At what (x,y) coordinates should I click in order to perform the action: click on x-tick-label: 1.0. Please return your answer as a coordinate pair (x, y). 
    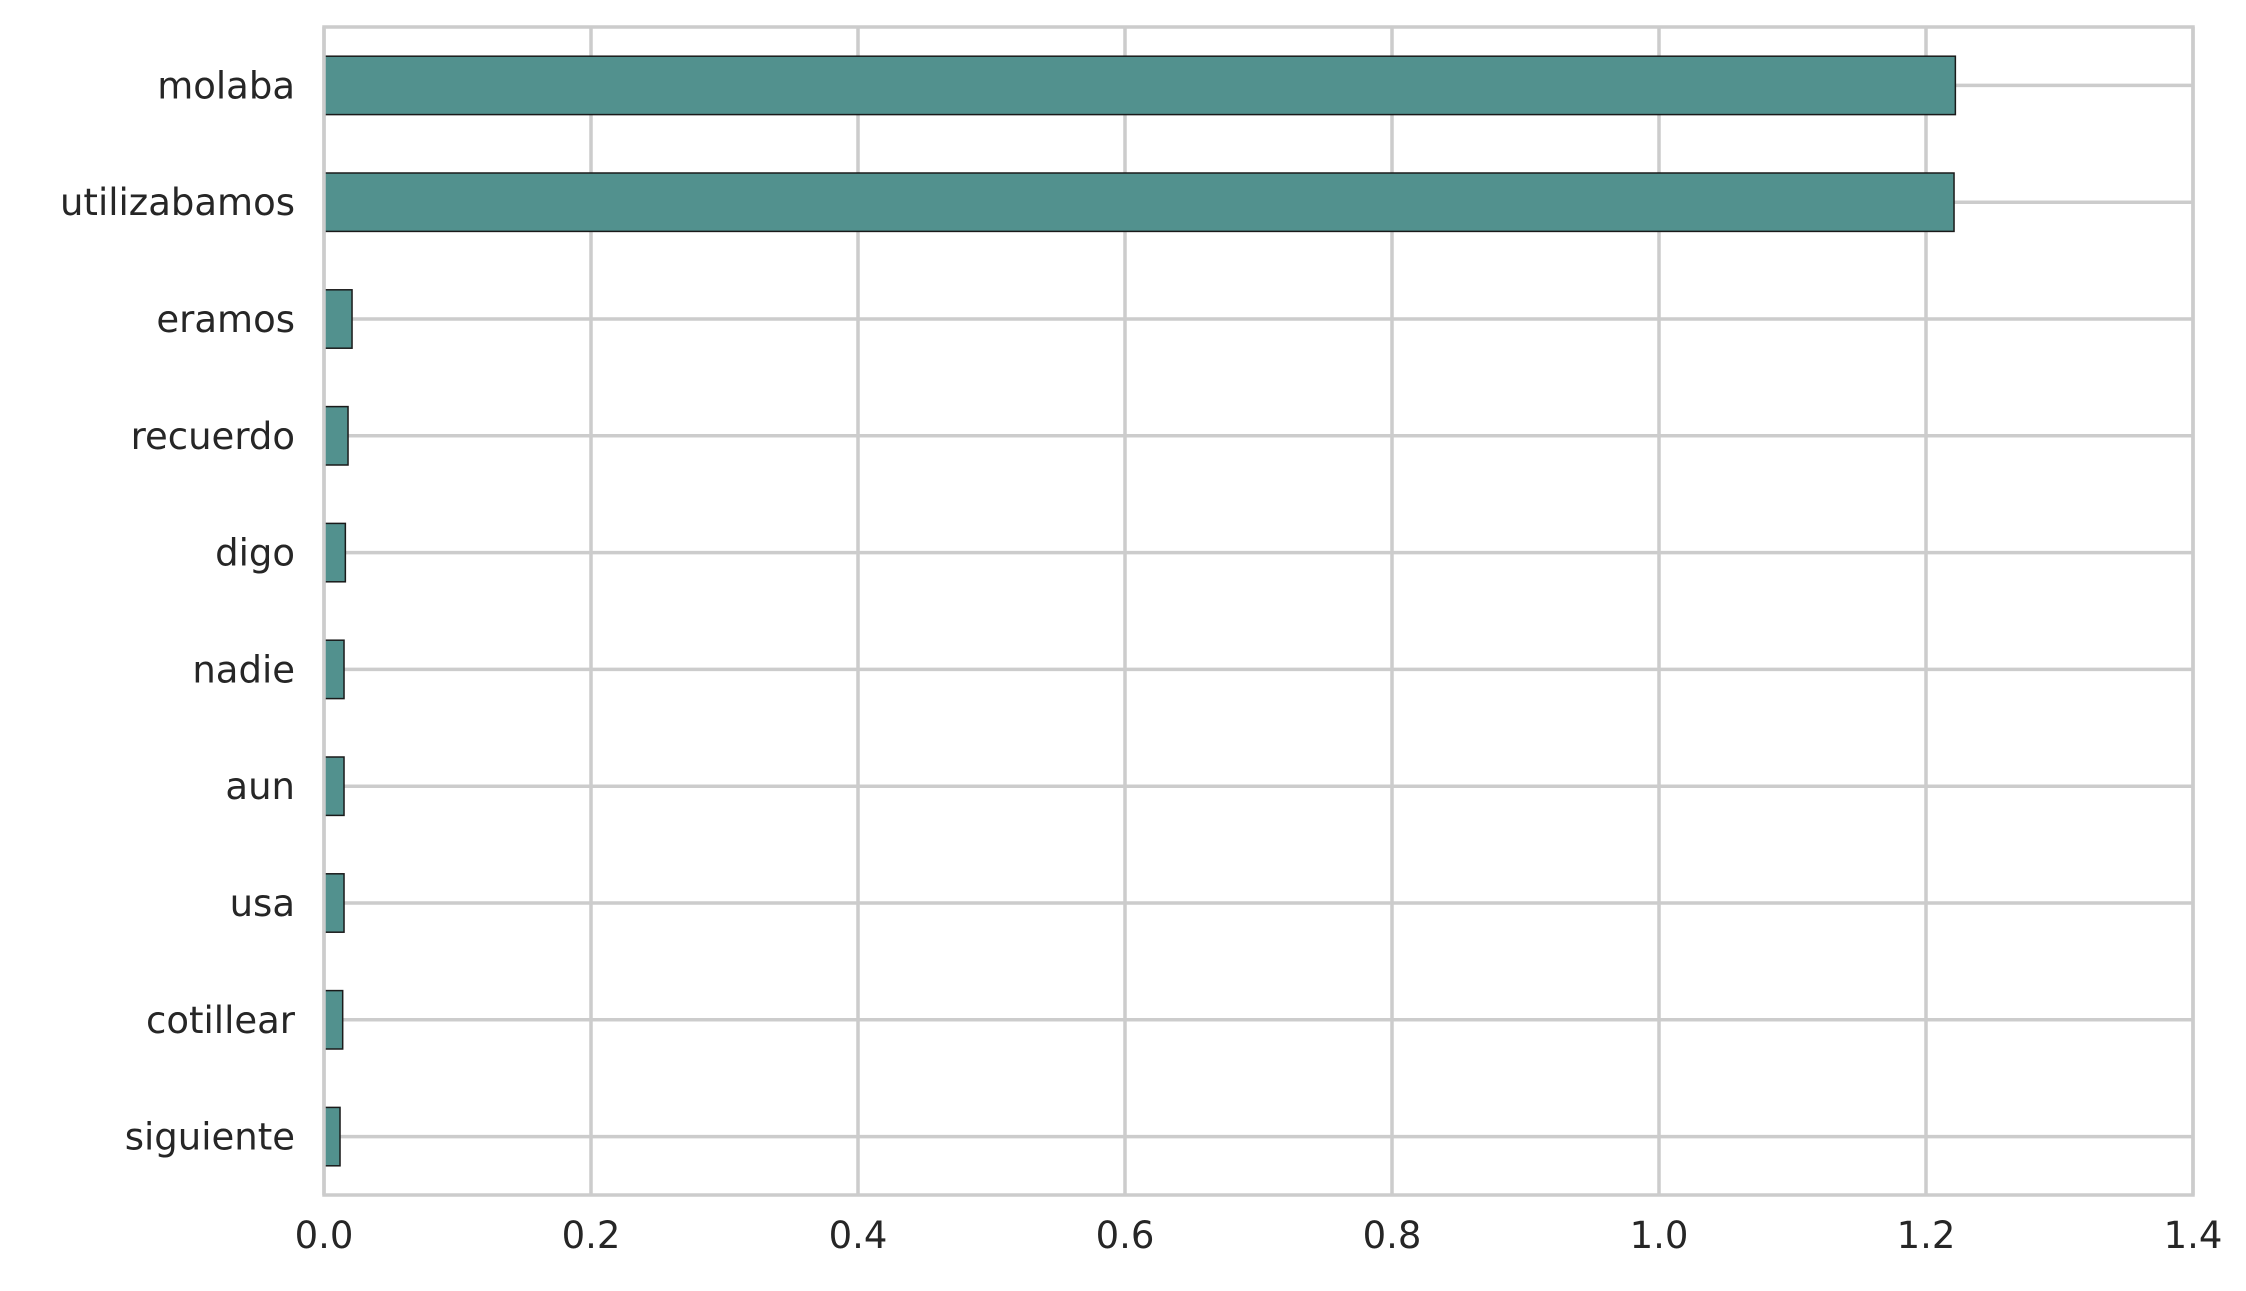
    Looking at the image, I should click on (1659, 1235).